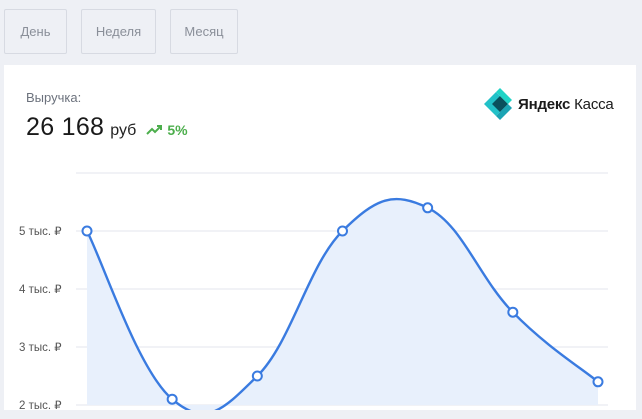 This screenshot has width=642, height=419. I want to click on trend-up-icon, so click(154, 130).